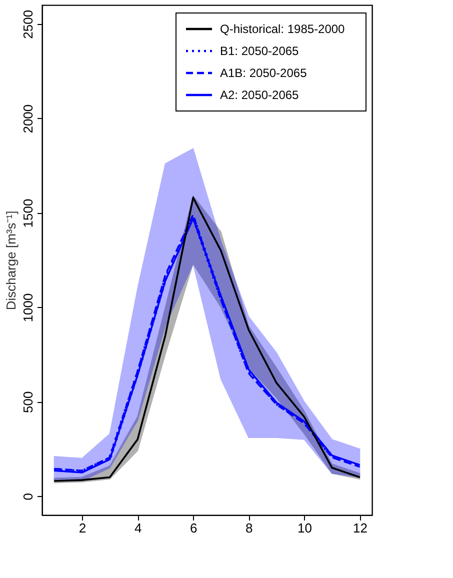 The width and height of the screenshot is (453, 578). Describe the element at coordinates (28, 119) in the screenshot. I see `y-tick-label: 2000` at that location.